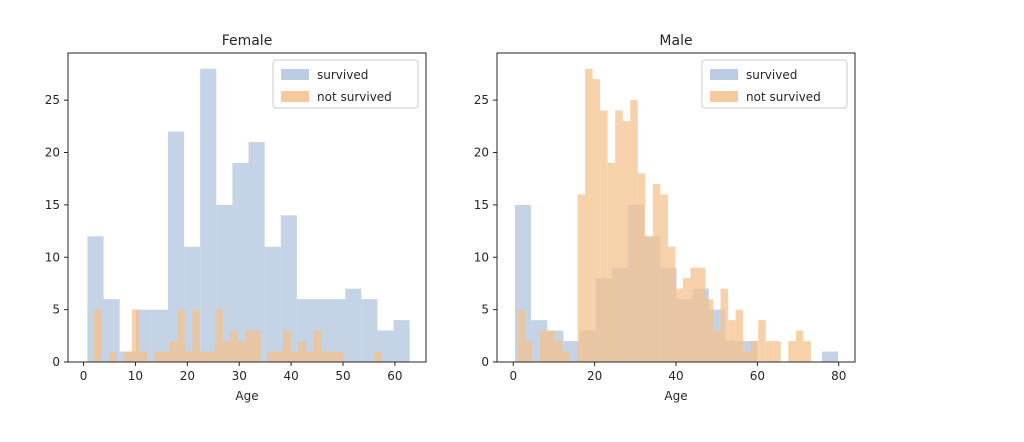 This screenshot has width=1024, height=442. I want to click on chart-title: Male, so click(675, 41).